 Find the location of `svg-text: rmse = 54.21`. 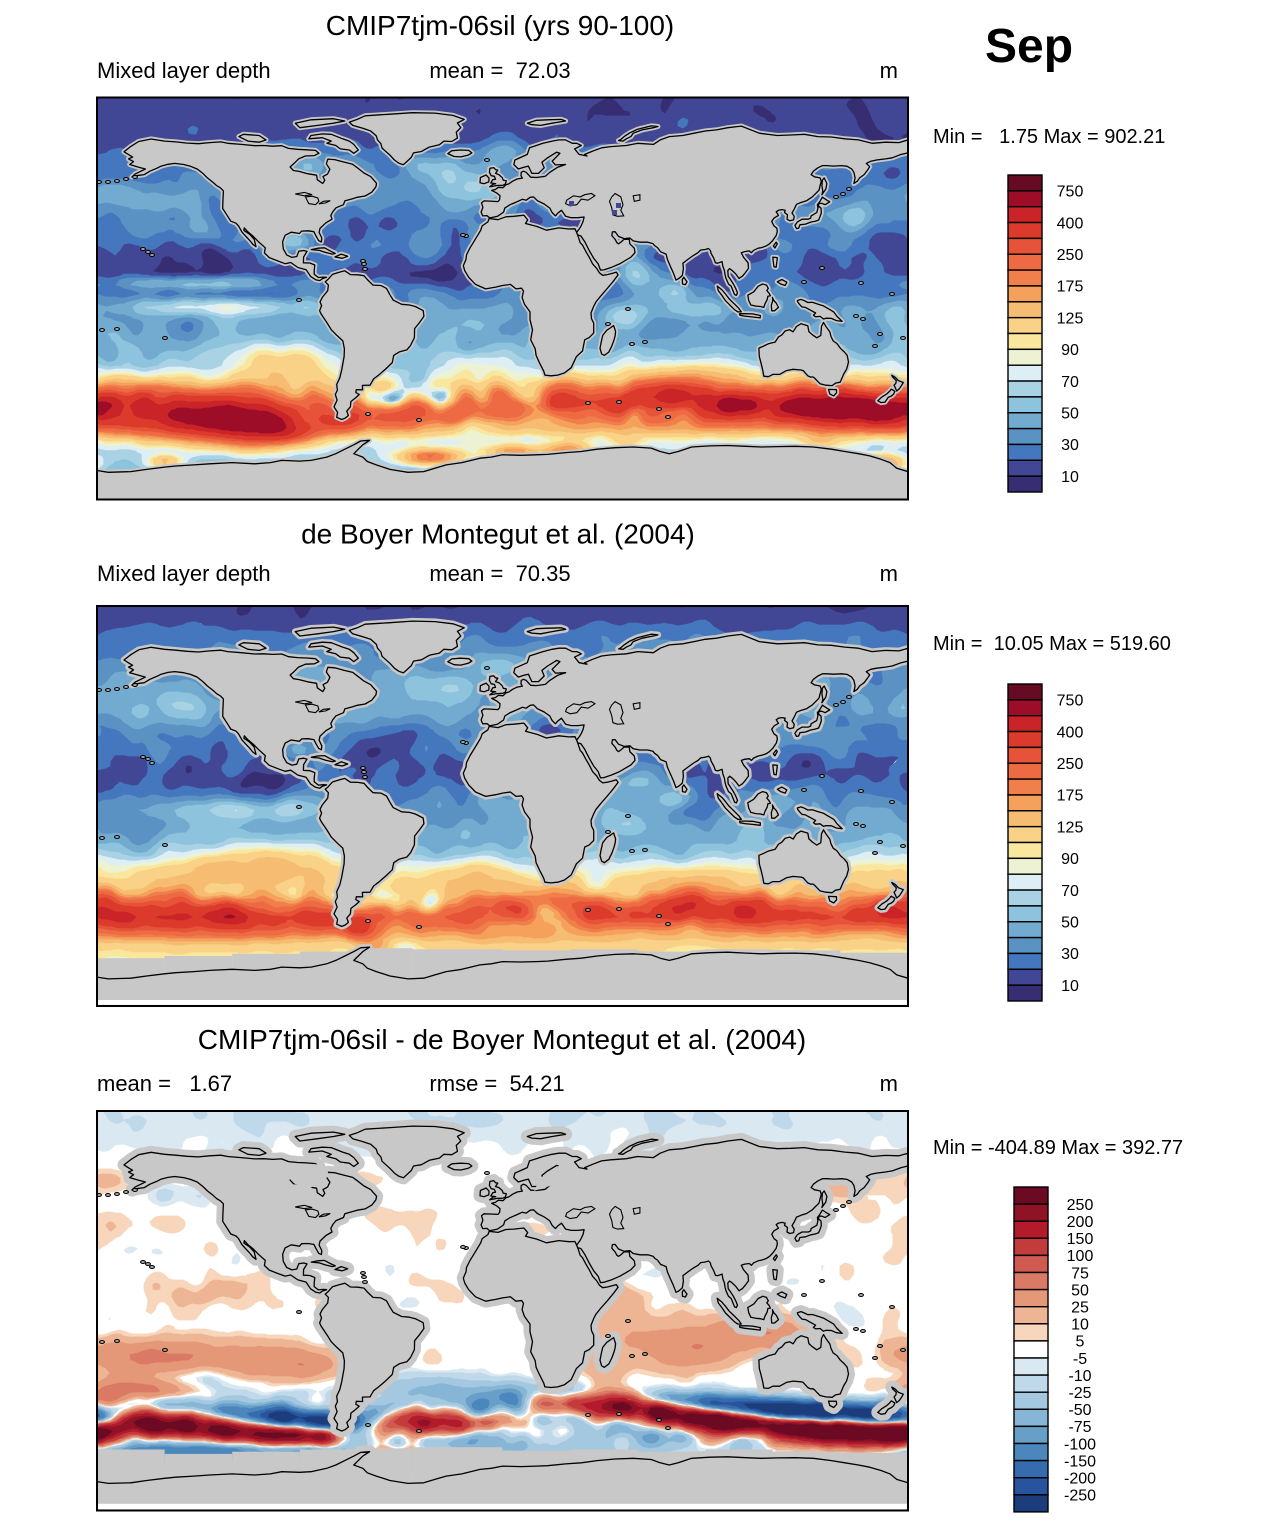

svg-text: rmse = 54.21 is located at coordinates (496, 1083).